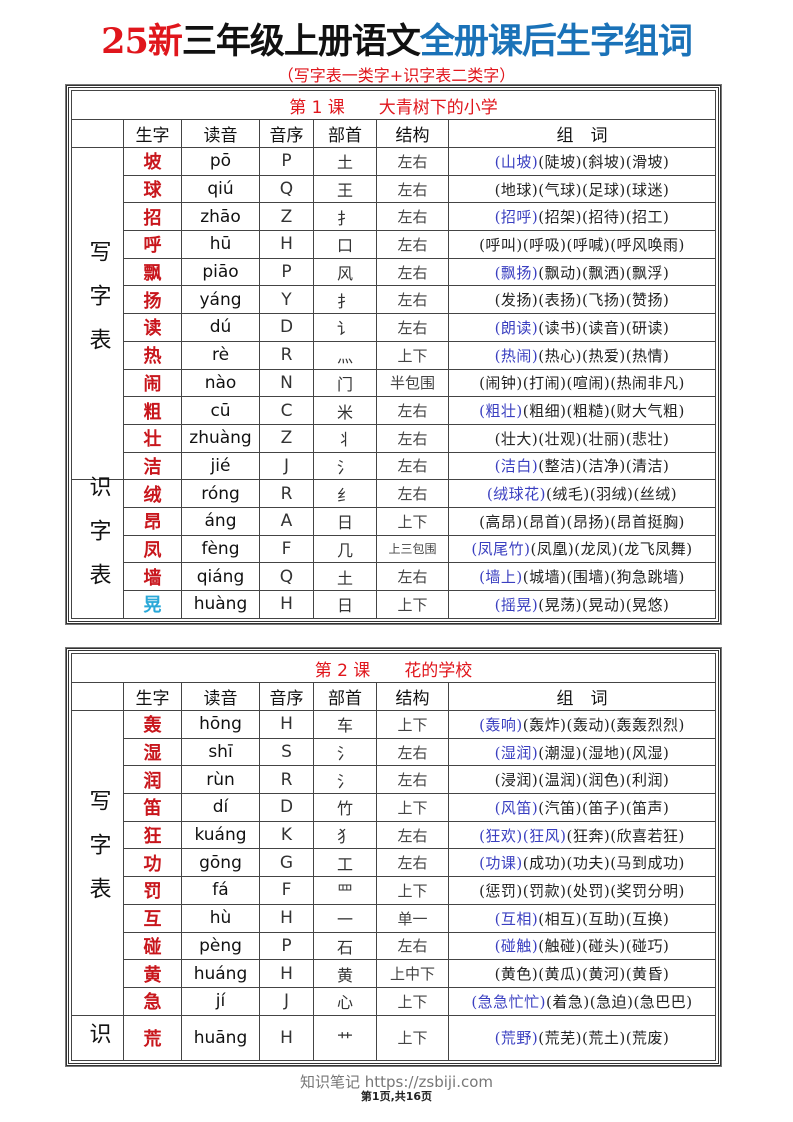 The height and width of the screenshot is (1122, 793). What do you see at coordinates (345, 973) in the screenshot?
I see `radical: 黄` at bounding box center [345, 973].